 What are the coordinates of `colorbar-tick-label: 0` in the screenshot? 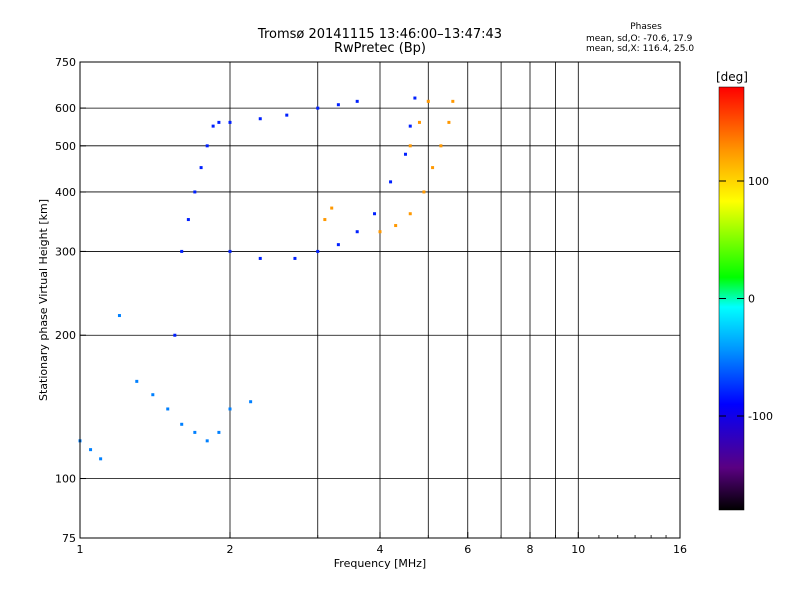 It's located at (751, 299).